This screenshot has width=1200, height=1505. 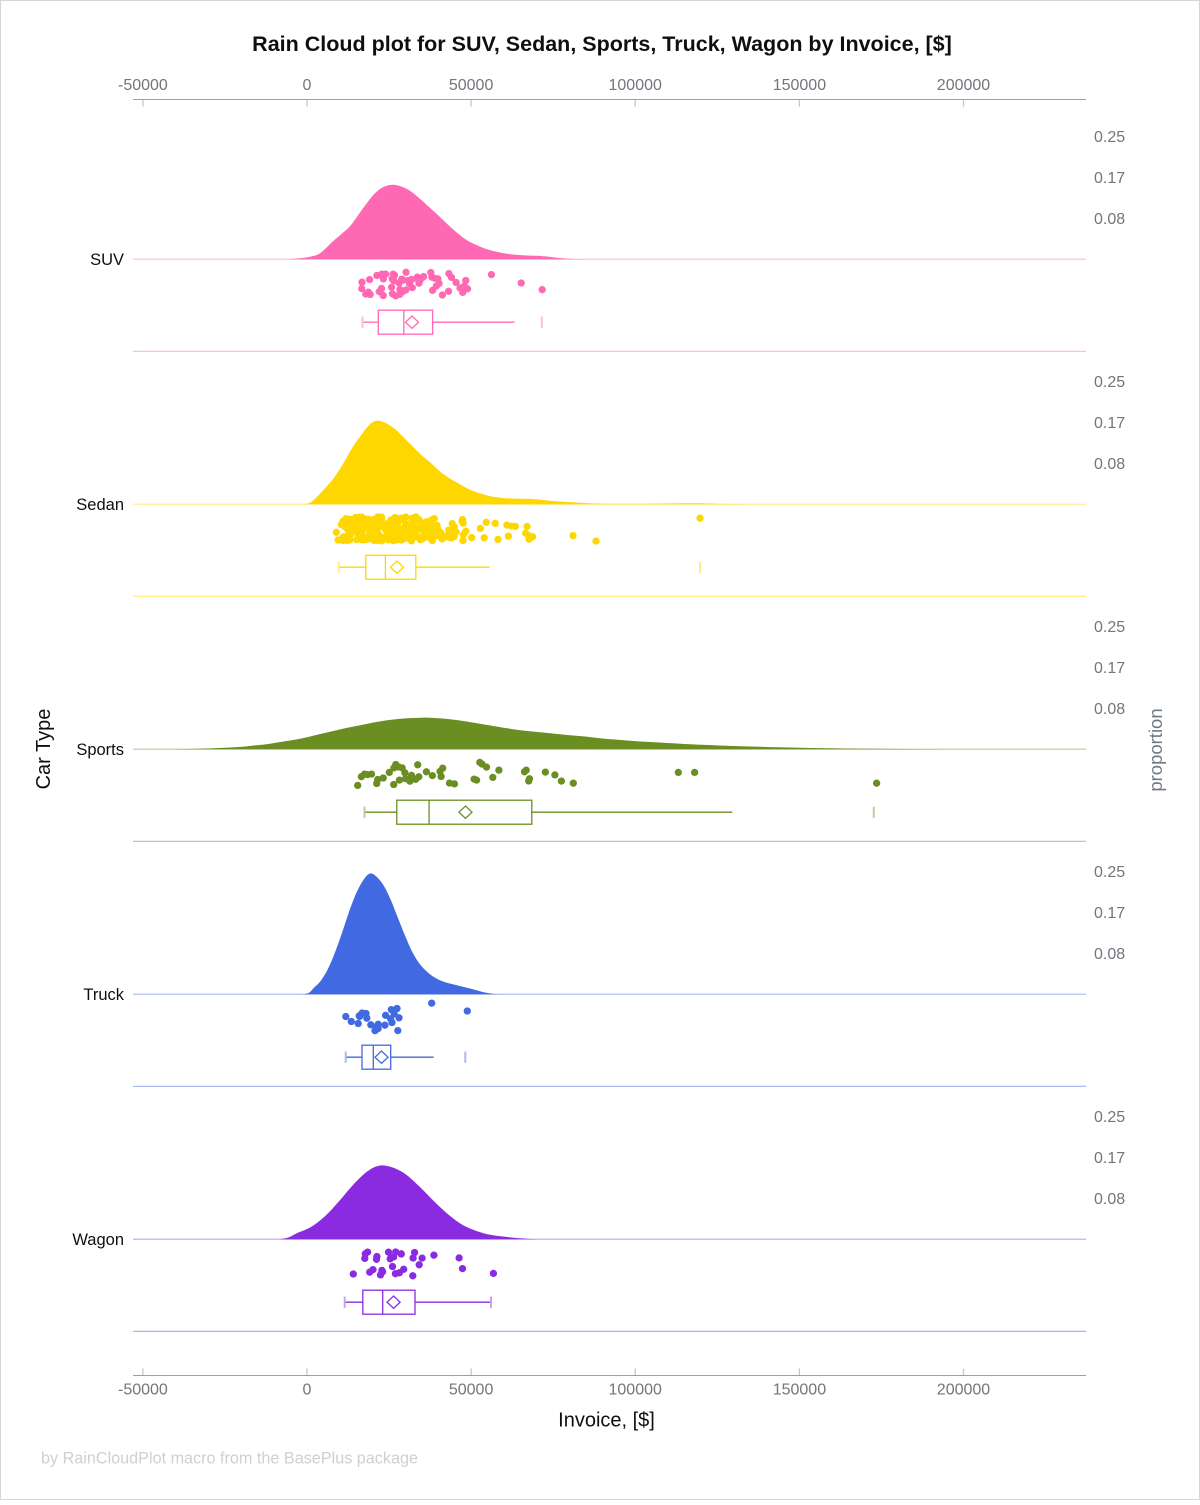 What do you see at coordinates (44, 749) in the screenshot?
I see `svg-text: Car Type` at bounding box center [44, 749].